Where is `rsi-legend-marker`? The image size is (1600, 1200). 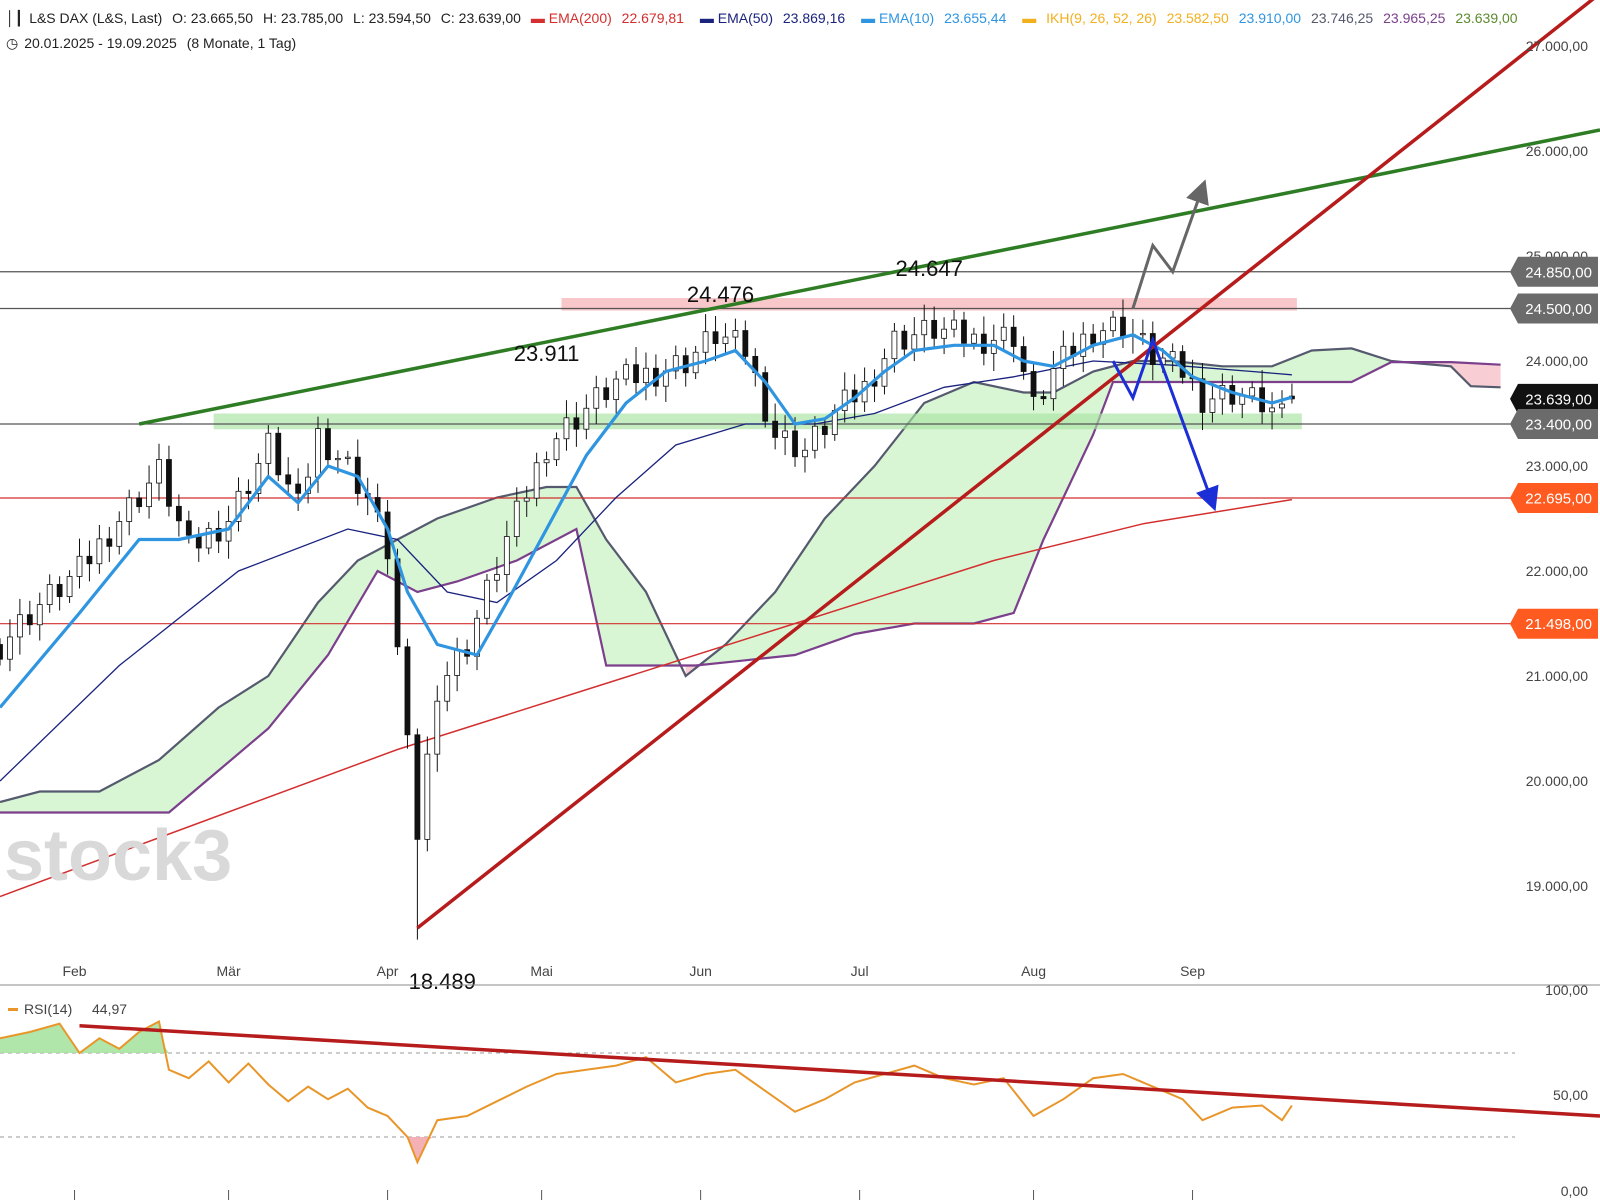
rsi-legend-marker is located at coordinates (13, 1009).